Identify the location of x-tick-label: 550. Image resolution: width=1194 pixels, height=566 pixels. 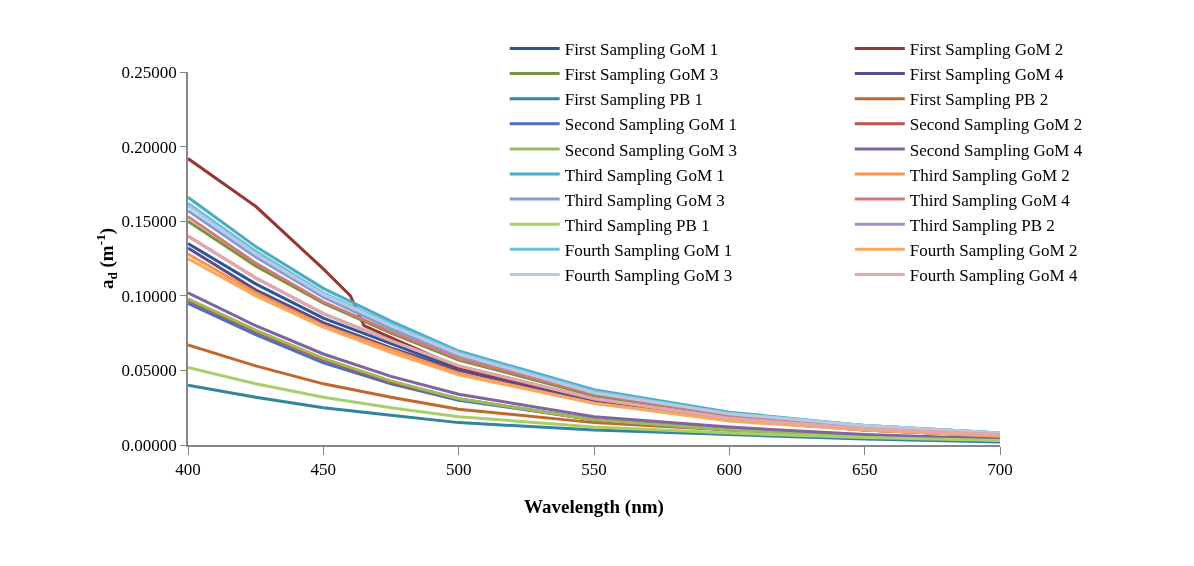
(594, 470).